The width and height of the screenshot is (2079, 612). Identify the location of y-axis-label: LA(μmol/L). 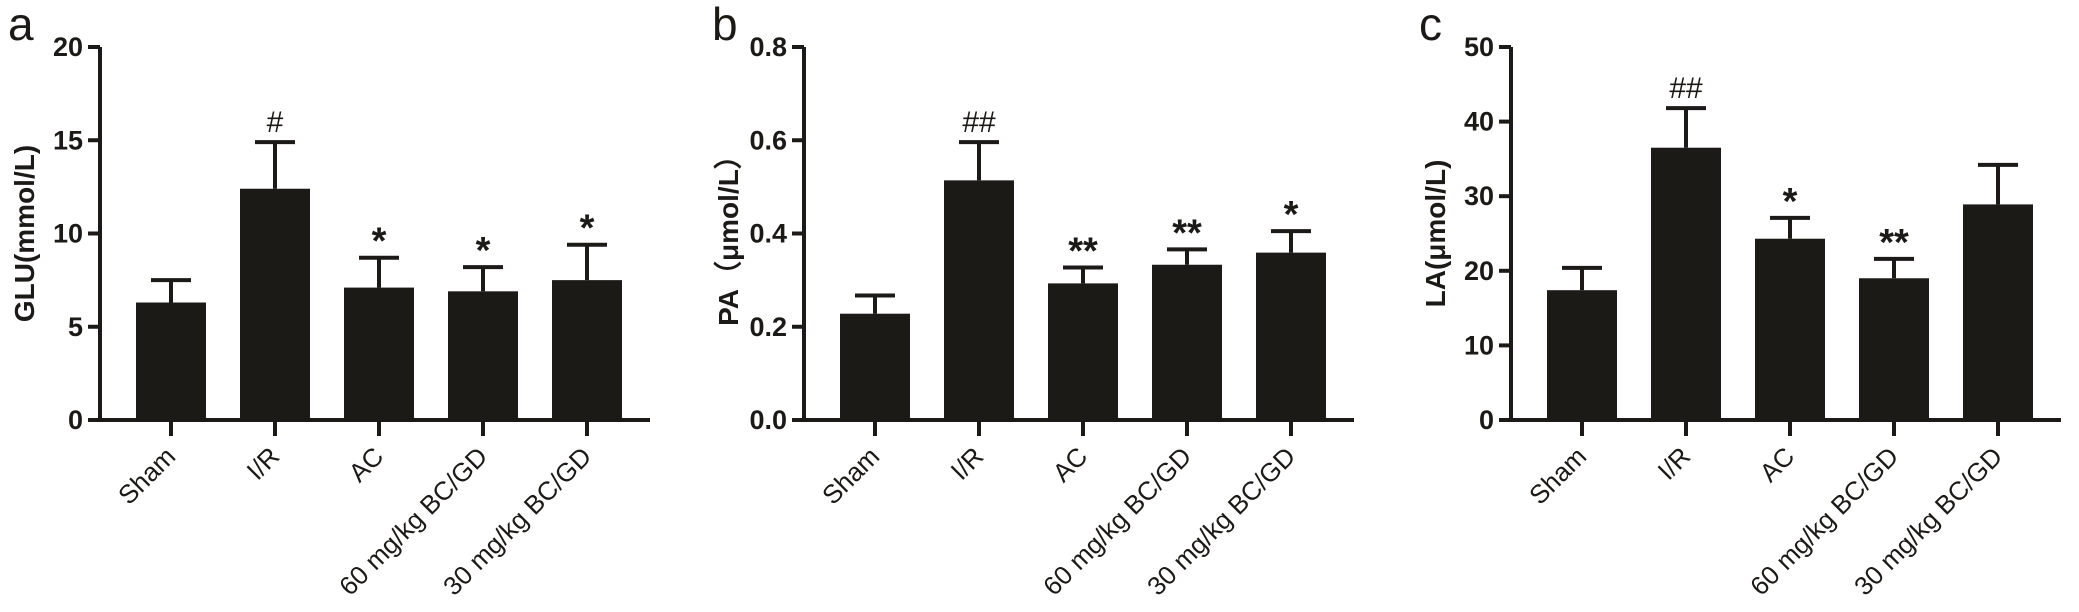
(1435, 234).